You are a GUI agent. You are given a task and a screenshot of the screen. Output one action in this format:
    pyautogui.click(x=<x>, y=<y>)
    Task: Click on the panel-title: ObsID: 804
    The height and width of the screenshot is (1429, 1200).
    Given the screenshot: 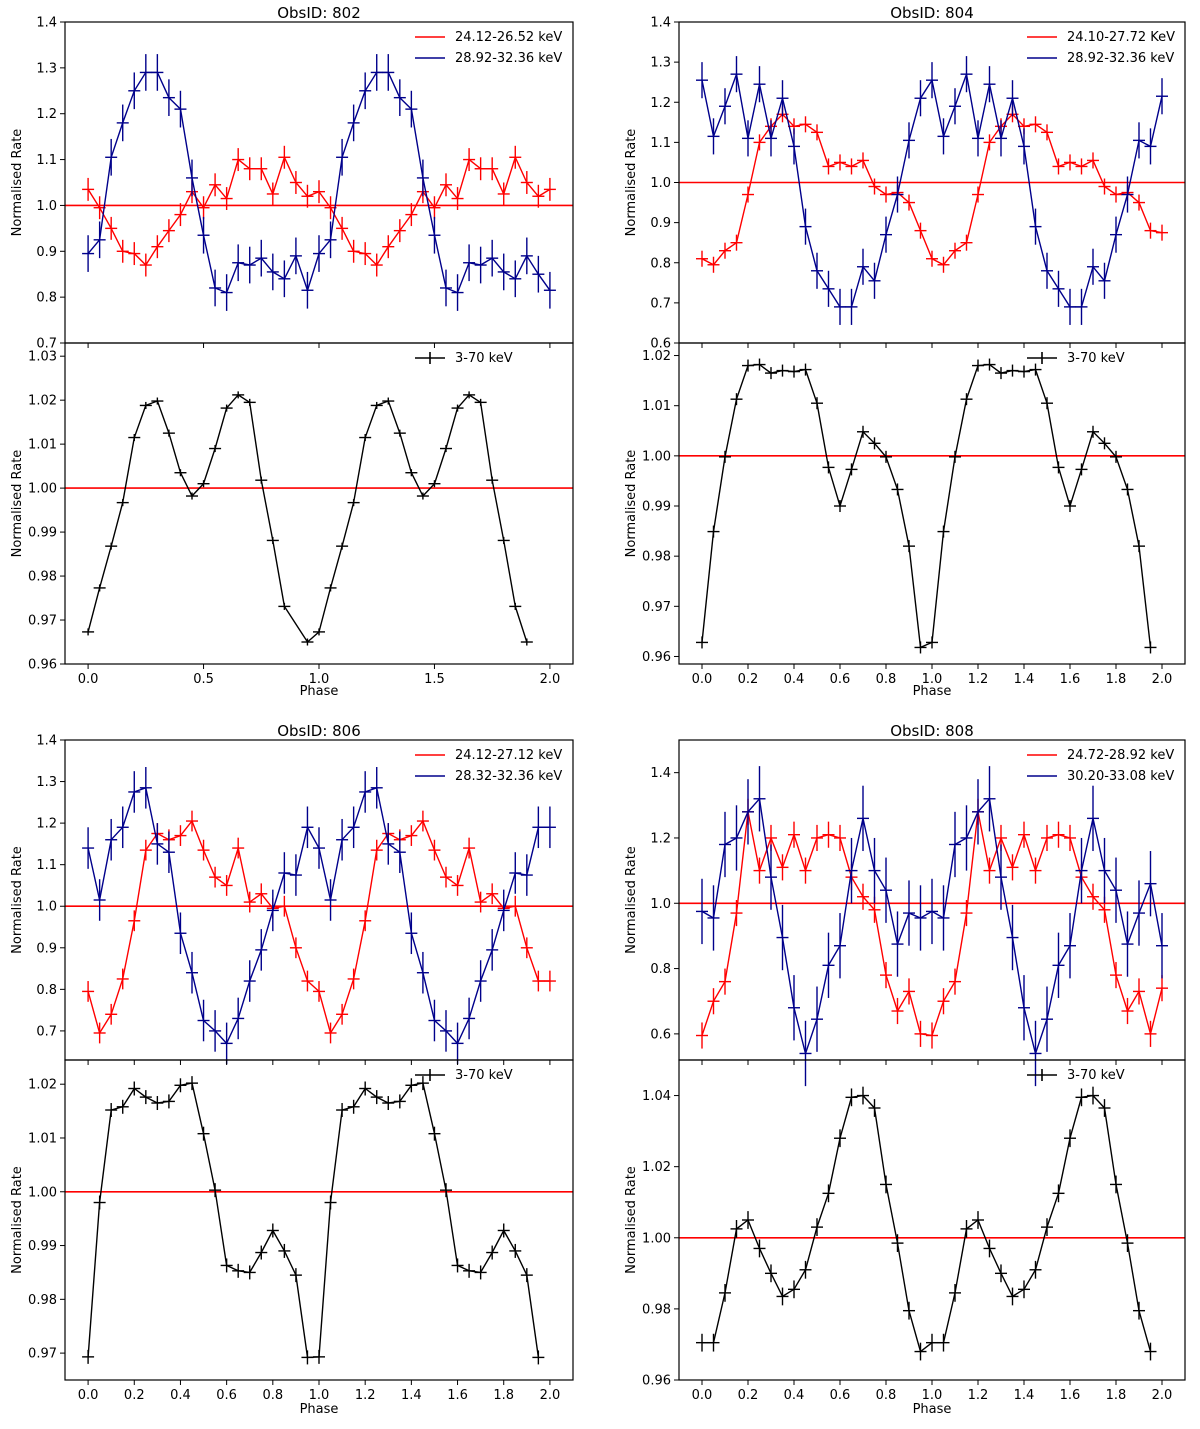 What is the action you would take?
    pyautogui.click(x=932, y=13)
    